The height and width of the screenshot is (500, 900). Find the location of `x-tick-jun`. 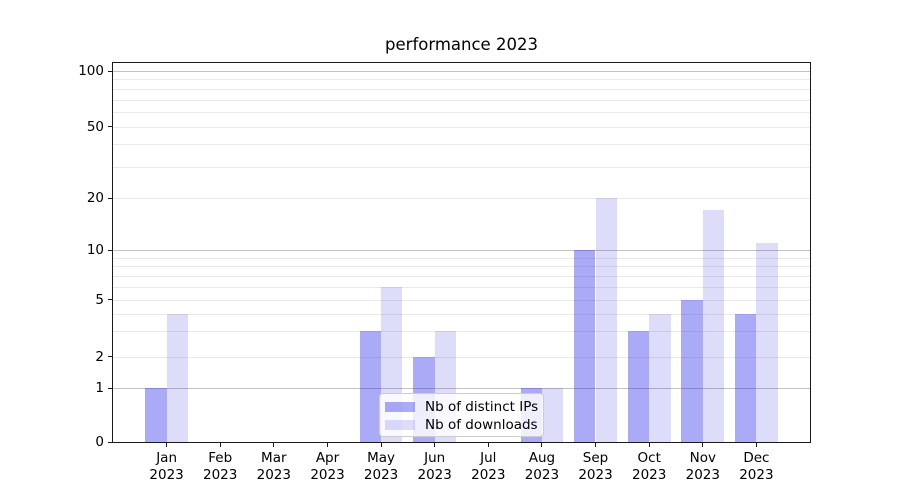

x-tick-jun is located at coordinates (435, 445).